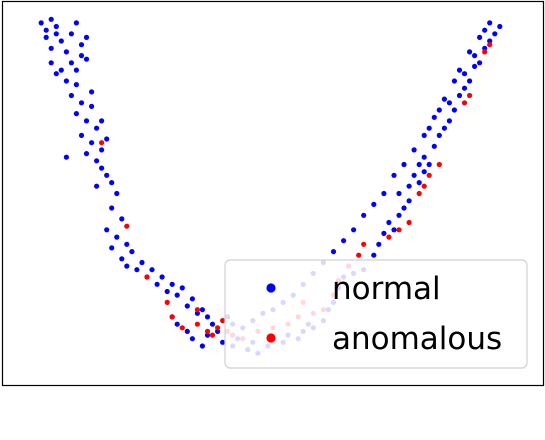 The width and height of the screenshot is (545, 440). I want to click on legend: normal anomalous, so click(376, 314).